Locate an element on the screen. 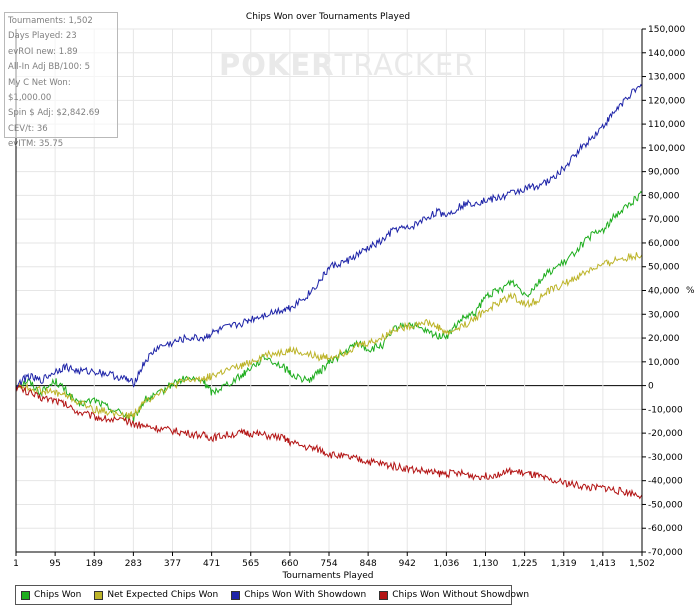 The width and height of the screenshot is (700, 612). y-tick-label: 20,000 is located at coordinates (664, 339).